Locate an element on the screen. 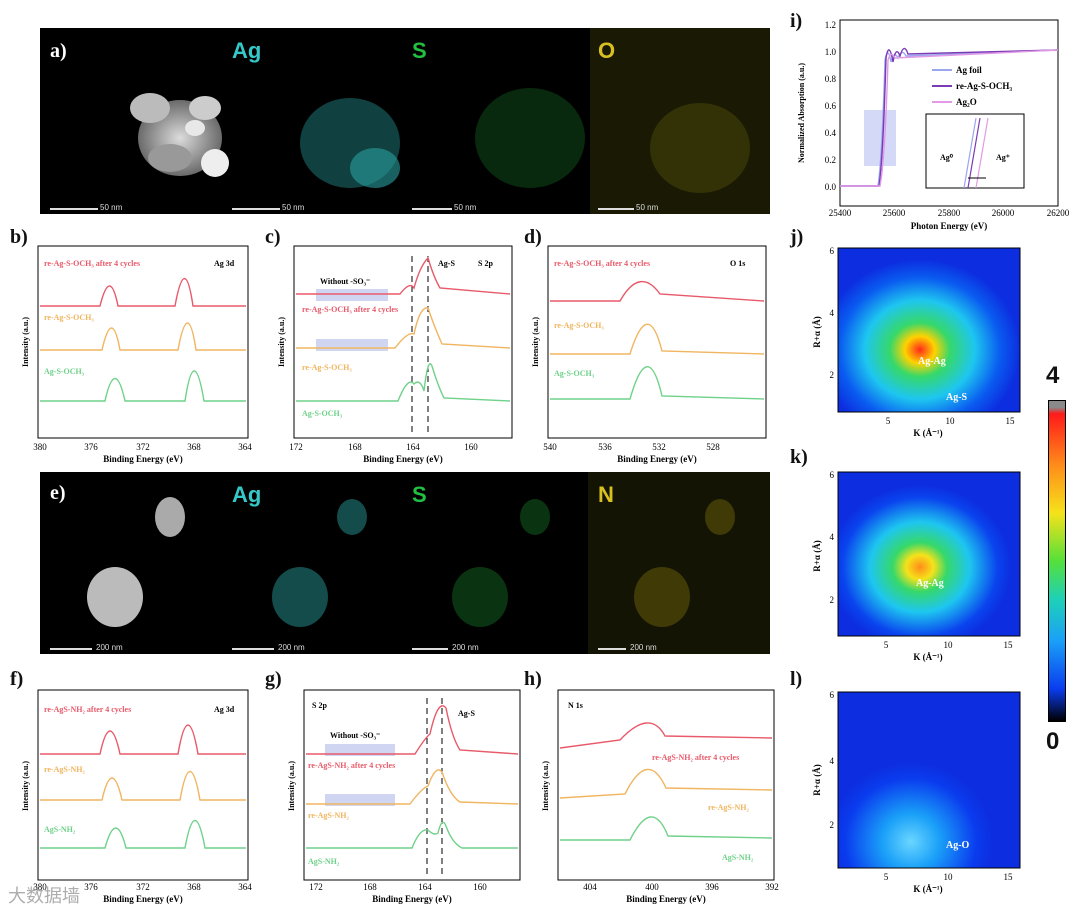  wavelet-k-yticks: 2 4 6 is located at coordinates (832, 537).